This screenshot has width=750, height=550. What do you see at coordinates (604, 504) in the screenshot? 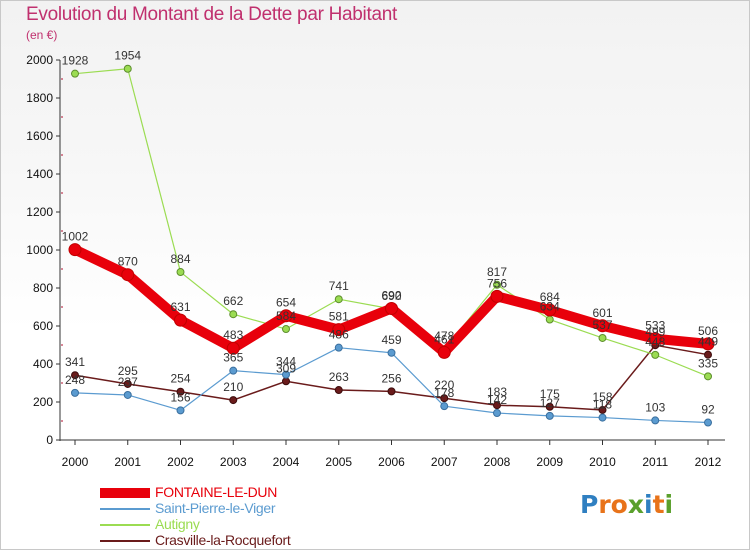
I see `logo-letter: r` at bounding box center [604, 504].